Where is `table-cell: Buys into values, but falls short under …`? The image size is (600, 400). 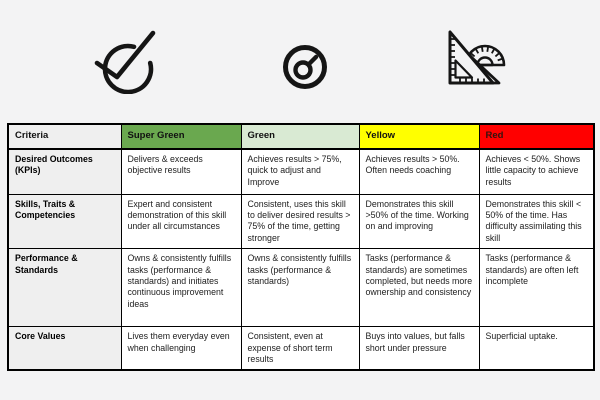
table-cell: Buys into values, but falls short under … is located at coordinates (419, 348).